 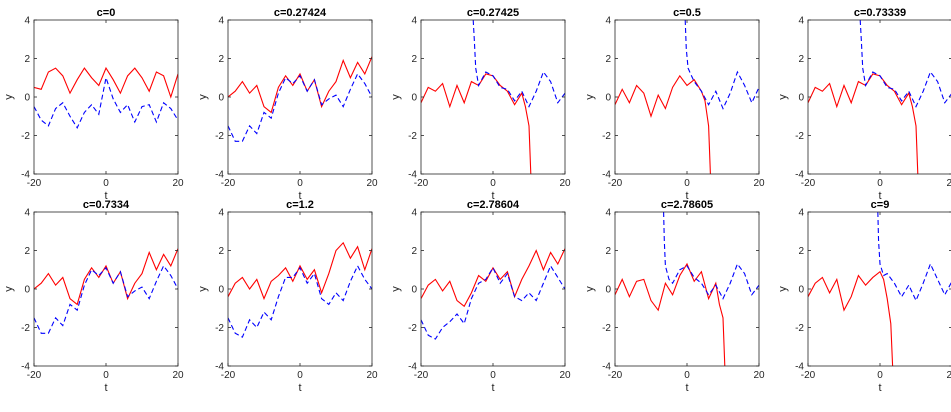 What do you see at coordinates (27, 98) in the screenshot?
I see `panel-1-ytick-label: 0` at bounding box center [27, 98].